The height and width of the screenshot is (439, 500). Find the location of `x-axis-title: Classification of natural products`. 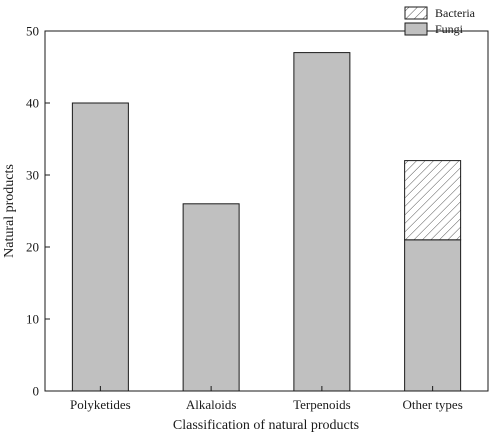

x-axis-title: Classification of natural products is located at coordinates (266, 425).